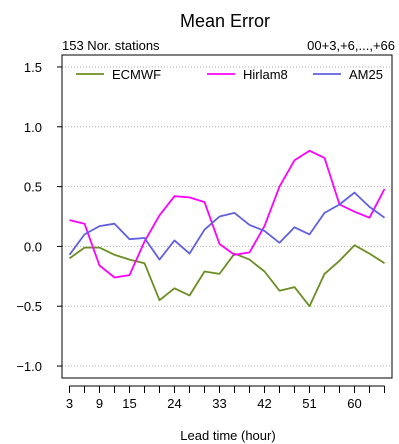 The height and width of the screenshot is (444, 399). I want to click on subtitle-left: 153 Nor. stations, so click(111, 45).